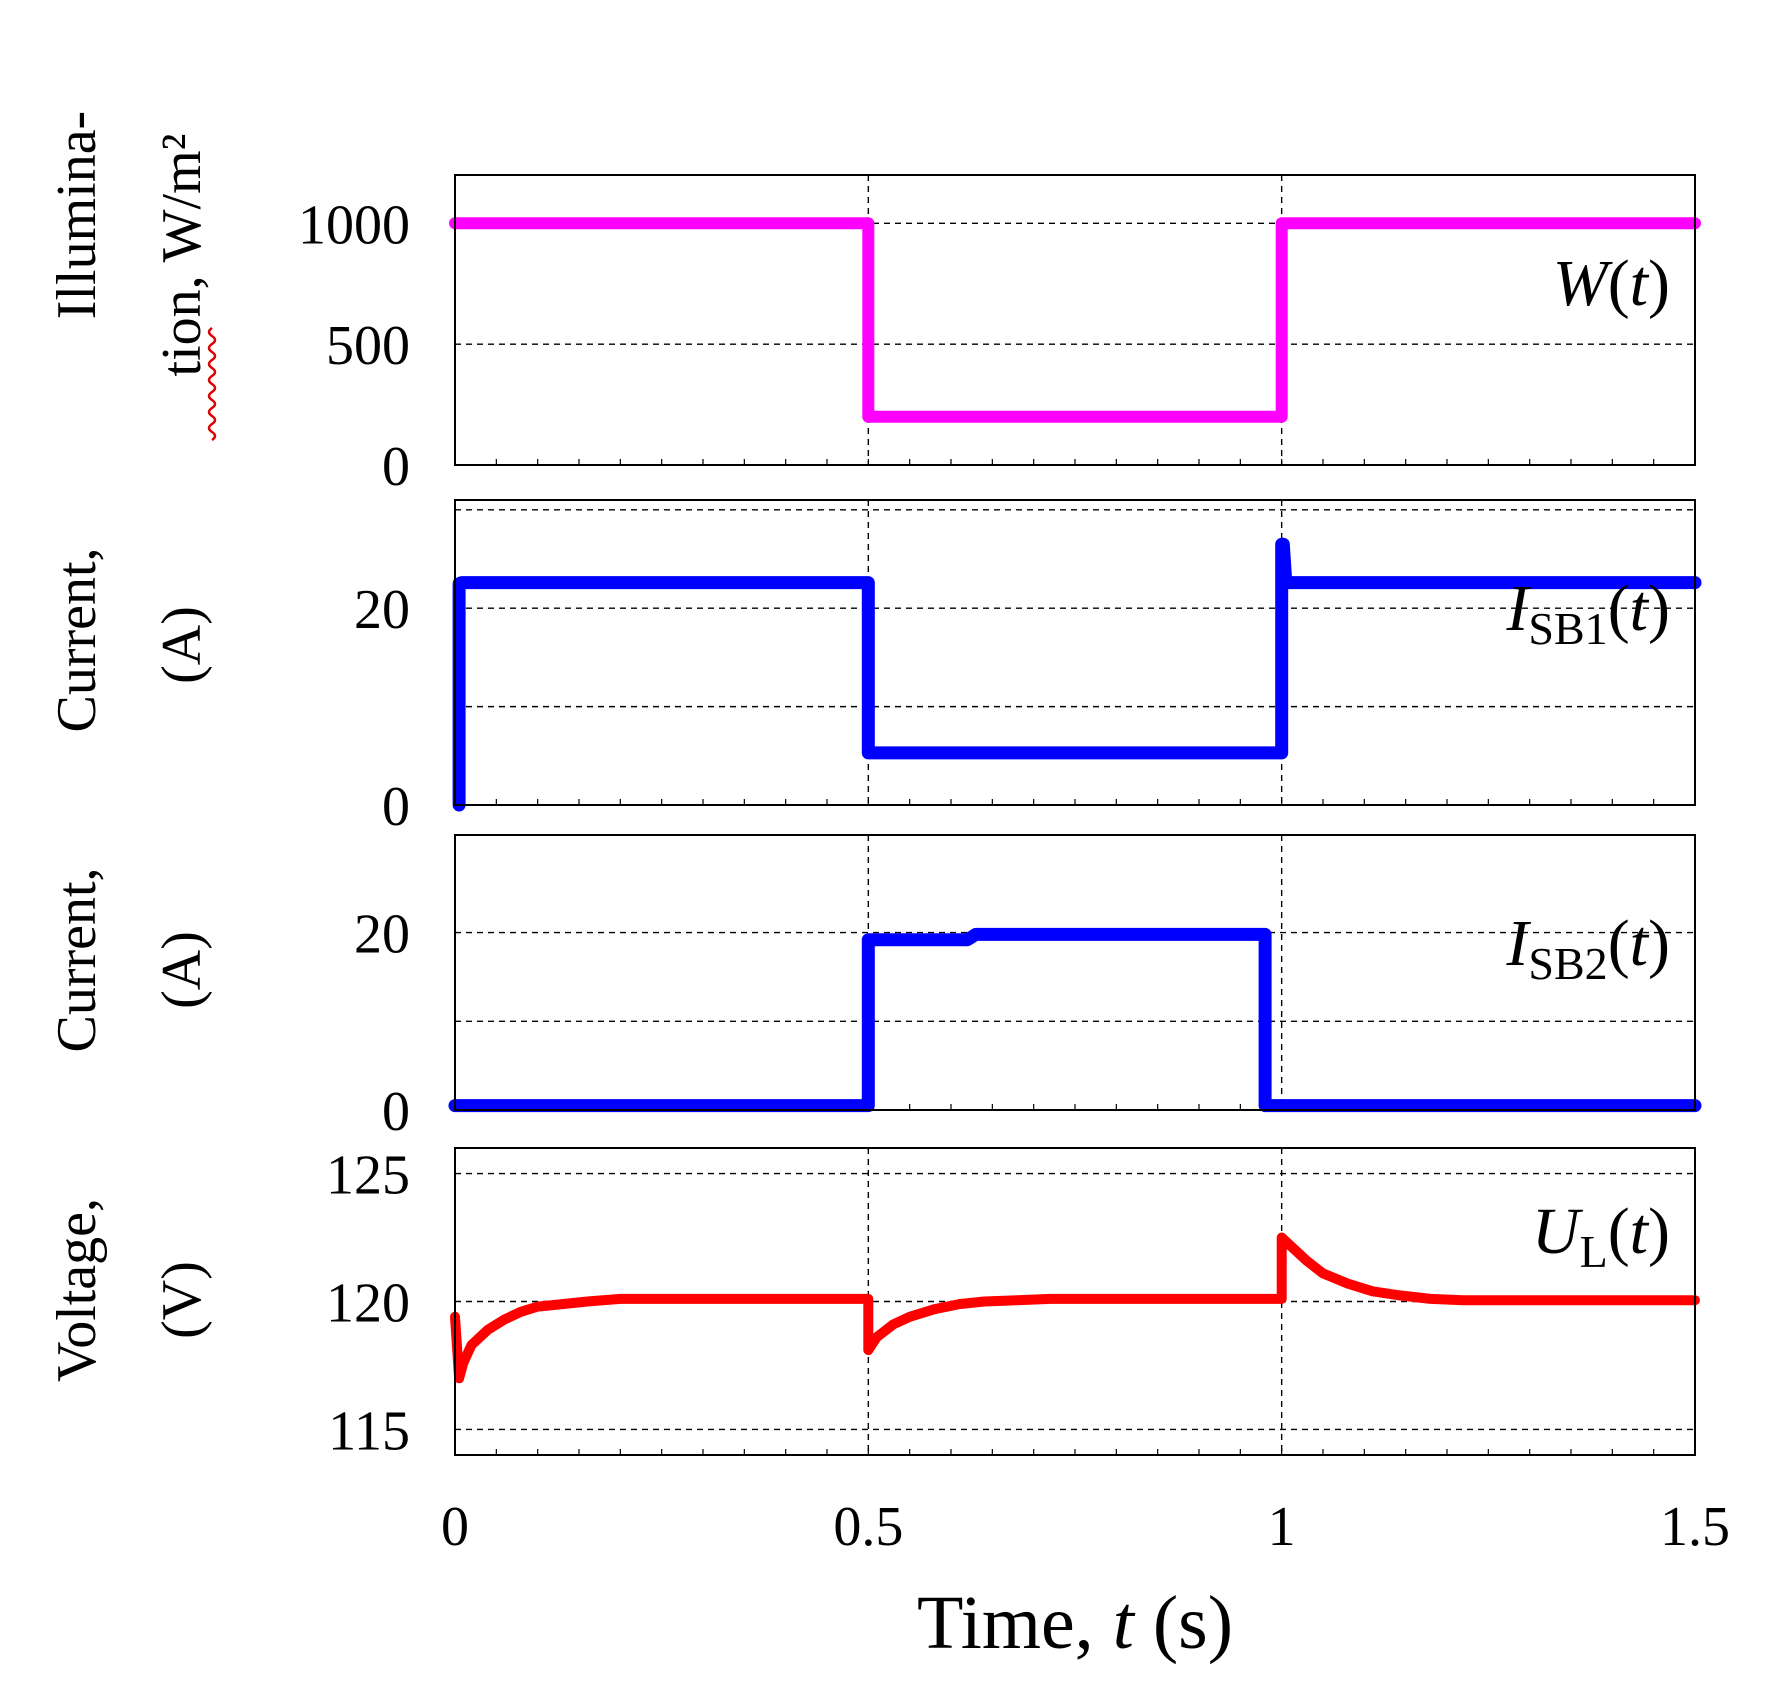 This screenshot has width=1770, height=1689. I want to click on x-tick-label: 0.5, so click(868, 1527).